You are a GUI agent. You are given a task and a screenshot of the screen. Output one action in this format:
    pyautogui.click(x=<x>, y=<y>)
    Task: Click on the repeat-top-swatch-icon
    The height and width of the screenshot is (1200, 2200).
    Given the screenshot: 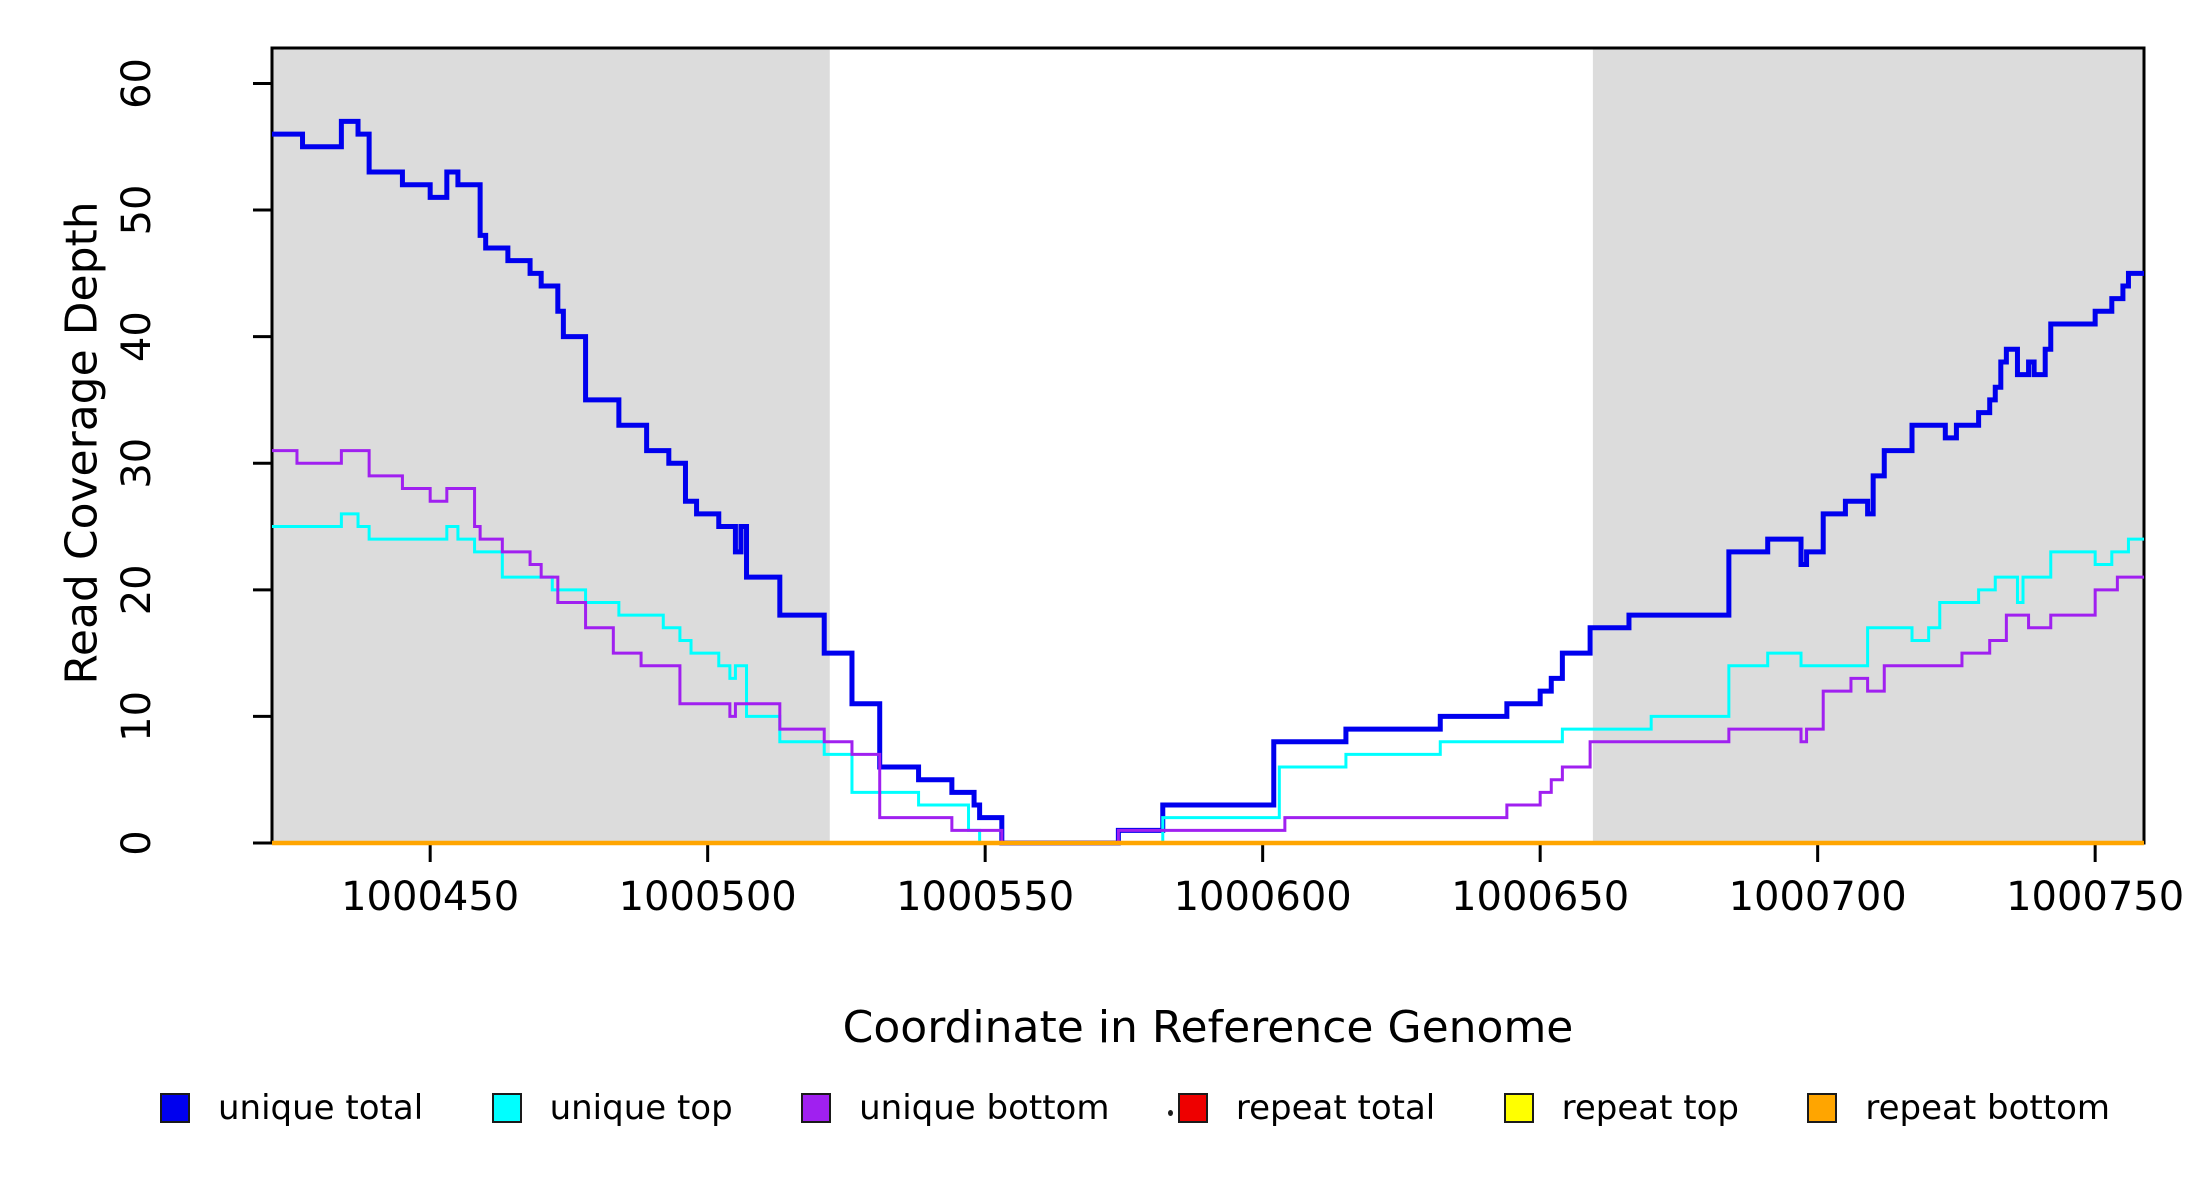 What is the action you would take?
    pyautogui.click(x=1518, y=1108)
    